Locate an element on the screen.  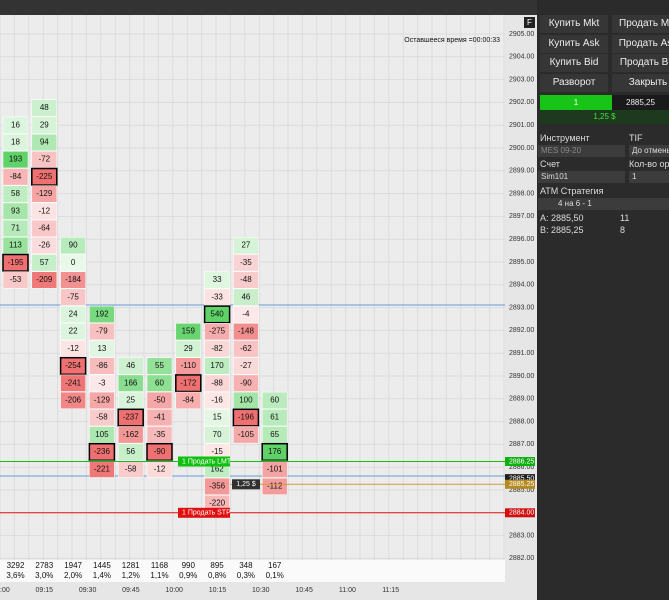
cell-value: 48 is located at coordinates (44, 107).